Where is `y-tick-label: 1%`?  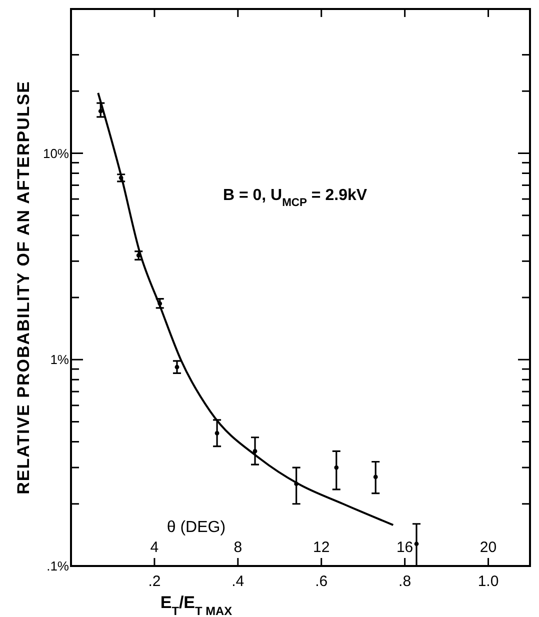
y-tick-label: 1% is located at coordinates (60, 360).